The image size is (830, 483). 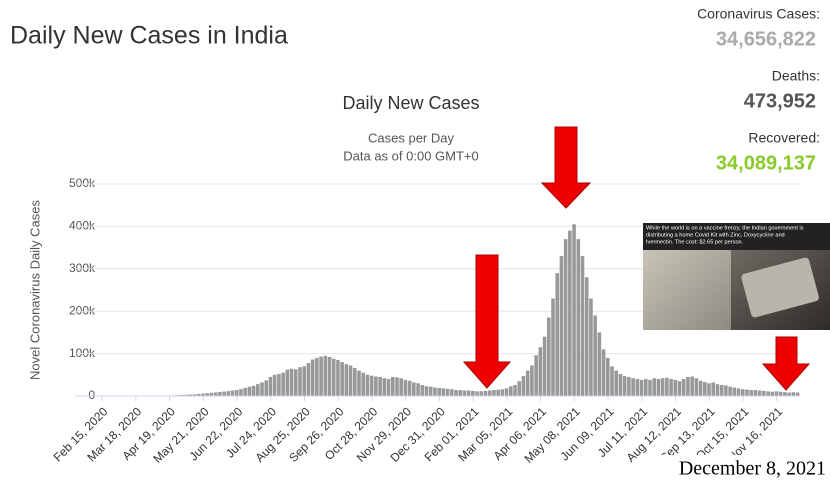 I want to click on chart-subtitle: Cases per Day, so click(x=411, y=137).